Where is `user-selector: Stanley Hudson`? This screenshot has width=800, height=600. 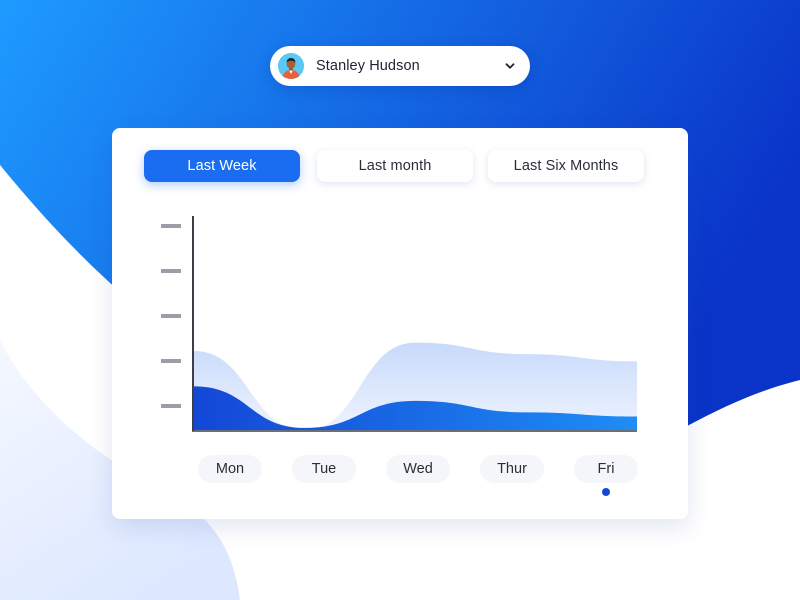 user-selector: Stanley Hudson is located at coordinates (400, 66).